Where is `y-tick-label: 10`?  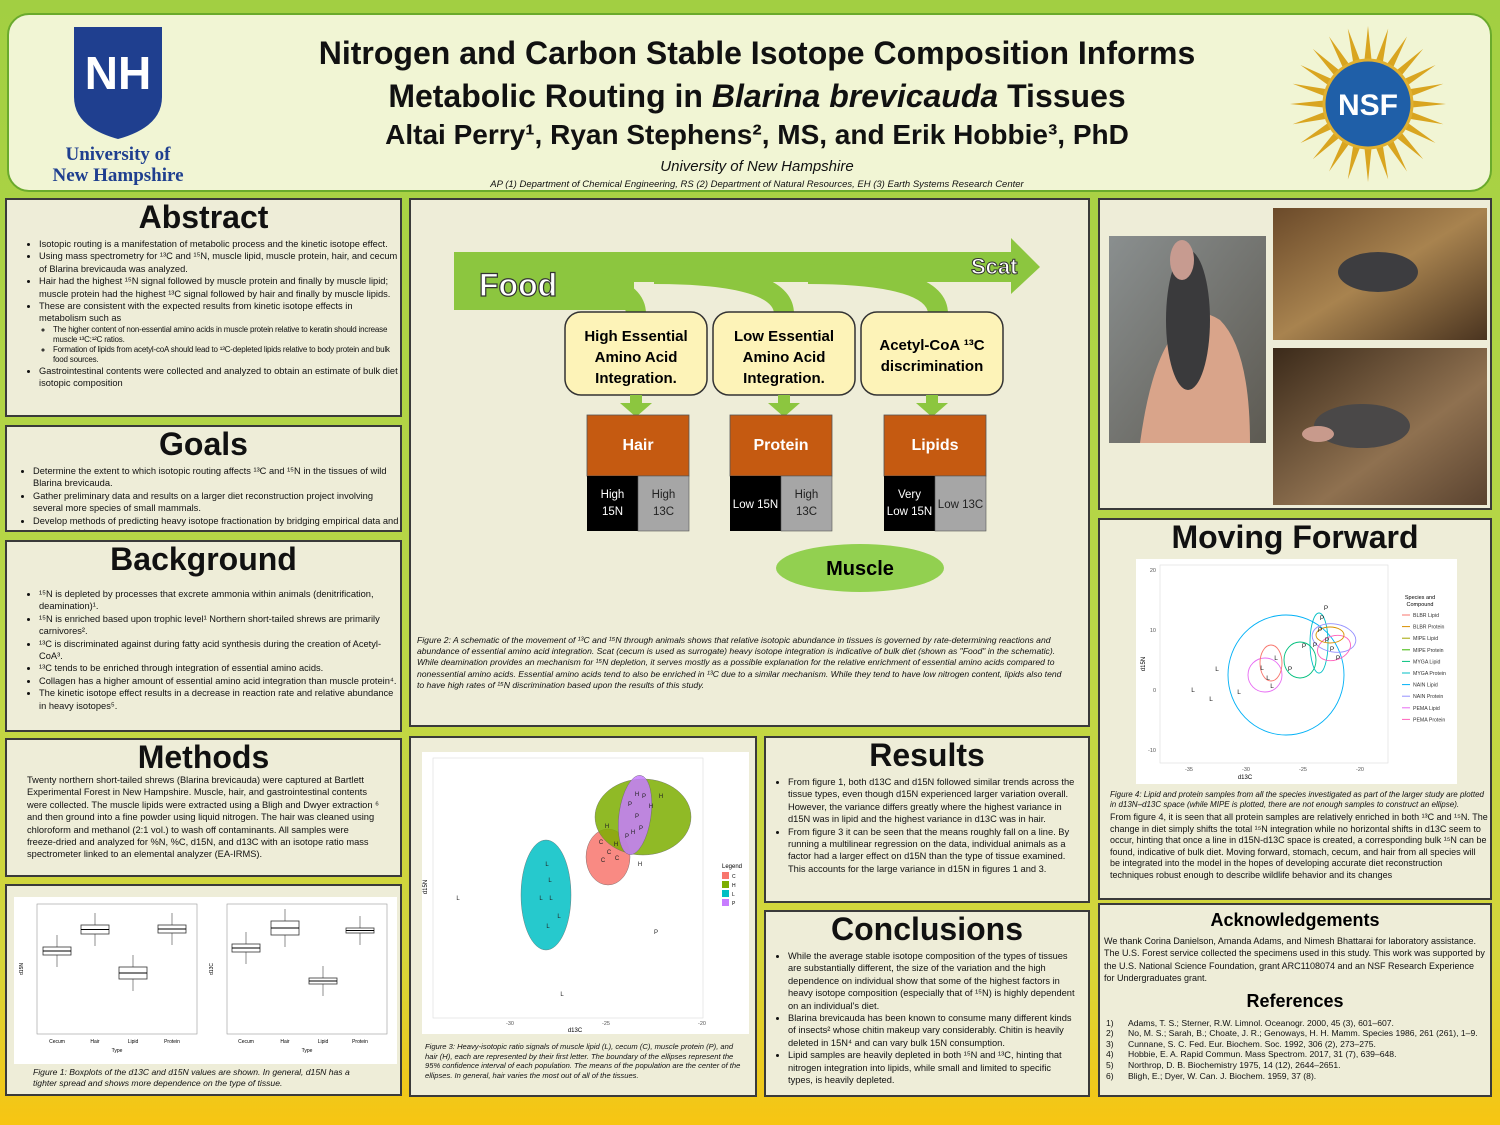
y-tick-label: 10 is located at coordinates (1153, 631).